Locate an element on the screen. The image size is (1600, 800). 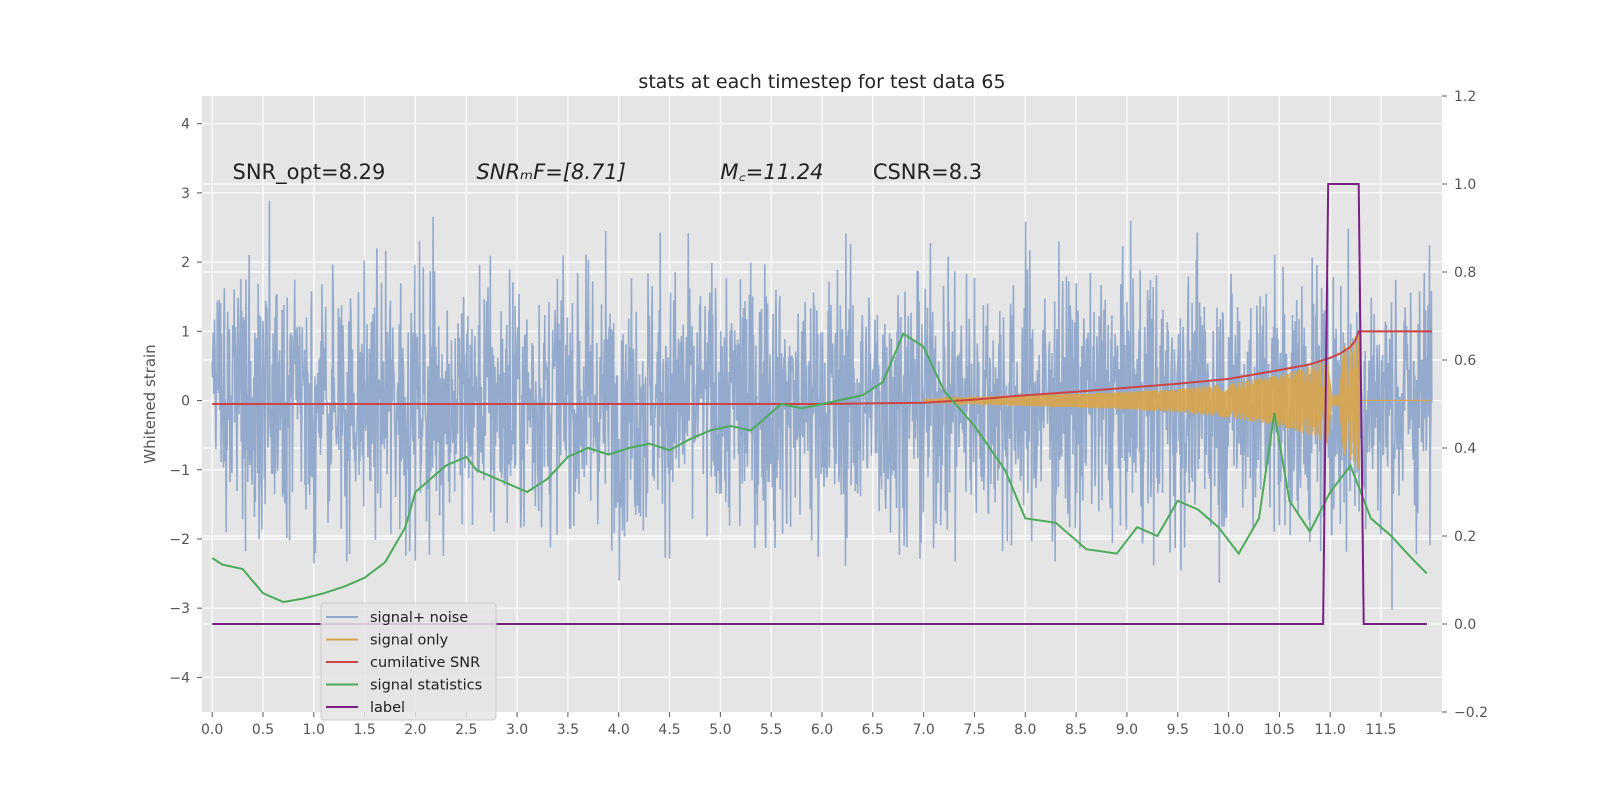
x-tick-label: 9.0 is located at coordinates (1127, 730).